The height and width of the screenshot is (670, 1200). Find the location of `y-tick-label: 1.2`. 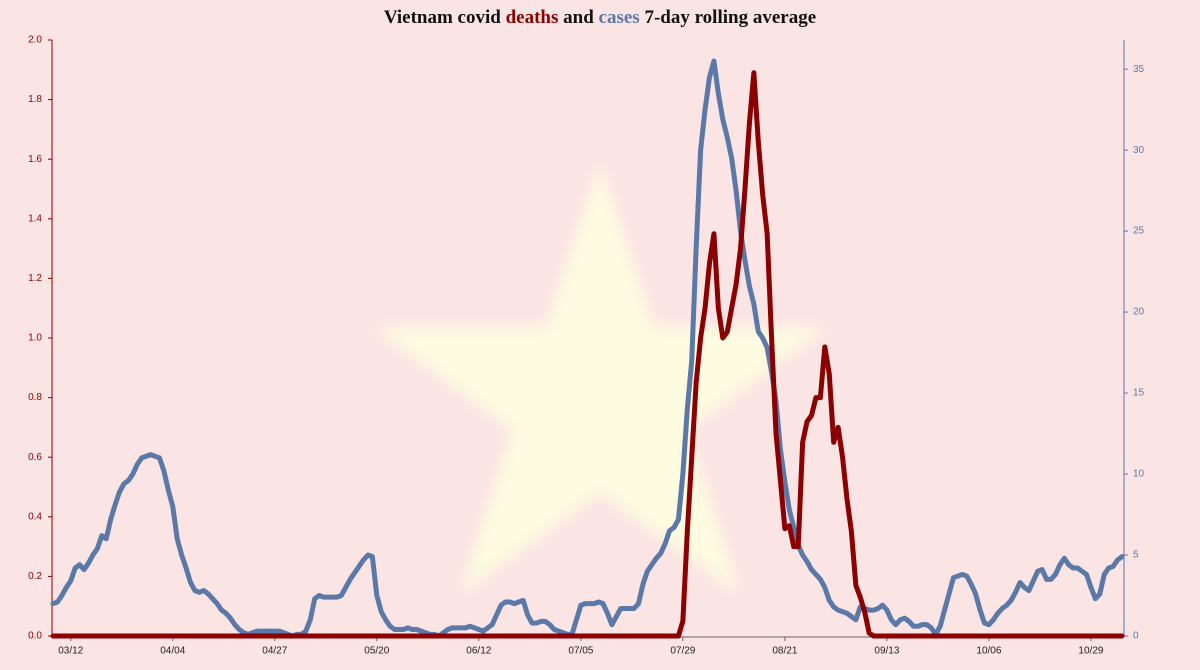

y-tick-label: 1.2 is located at coordinates (35, 278).